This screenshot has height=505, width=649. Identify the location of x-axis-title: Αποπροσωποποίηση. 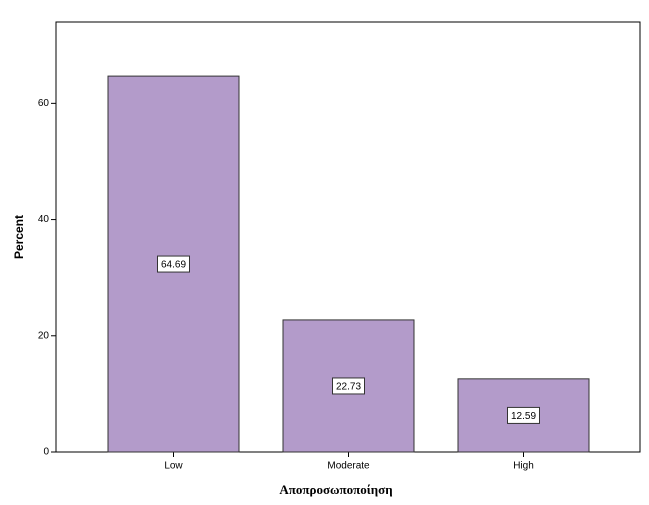
(335, 489).